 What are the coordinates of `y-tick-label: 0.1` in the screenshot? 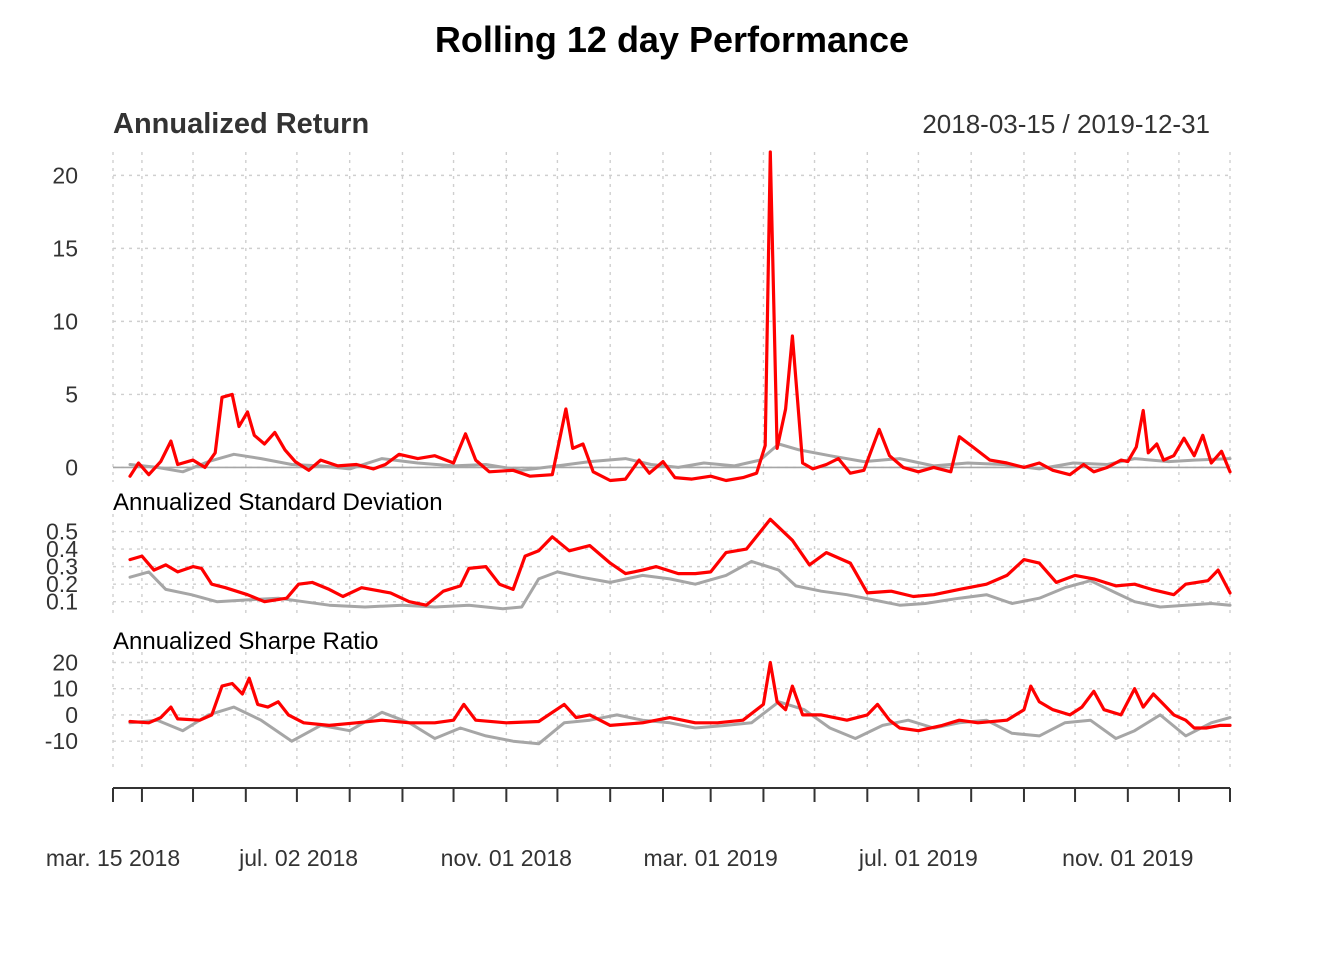 It's located at (62, 602).